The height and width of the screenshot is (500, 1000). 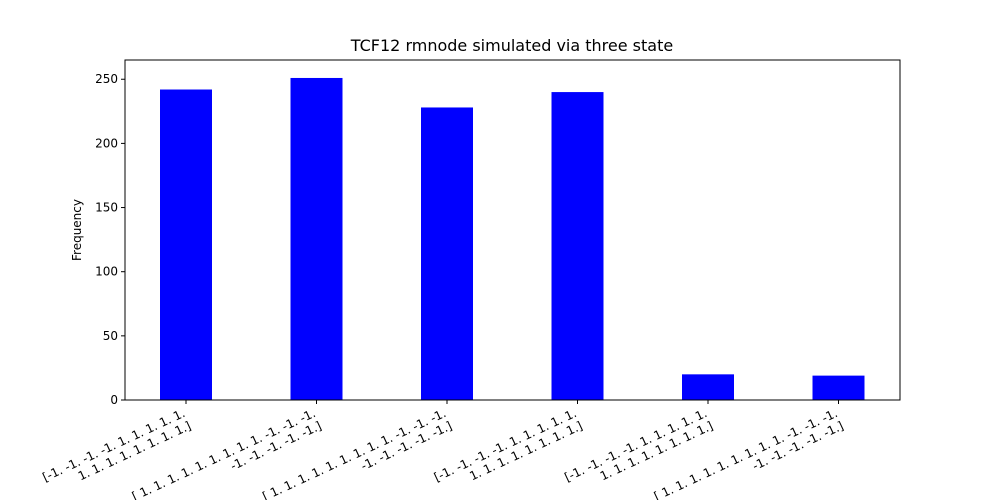 What do you see at coordinates (114, 400) in the screenshot?
I see `y-tick-label: 0` at bounding box center [114, 400].